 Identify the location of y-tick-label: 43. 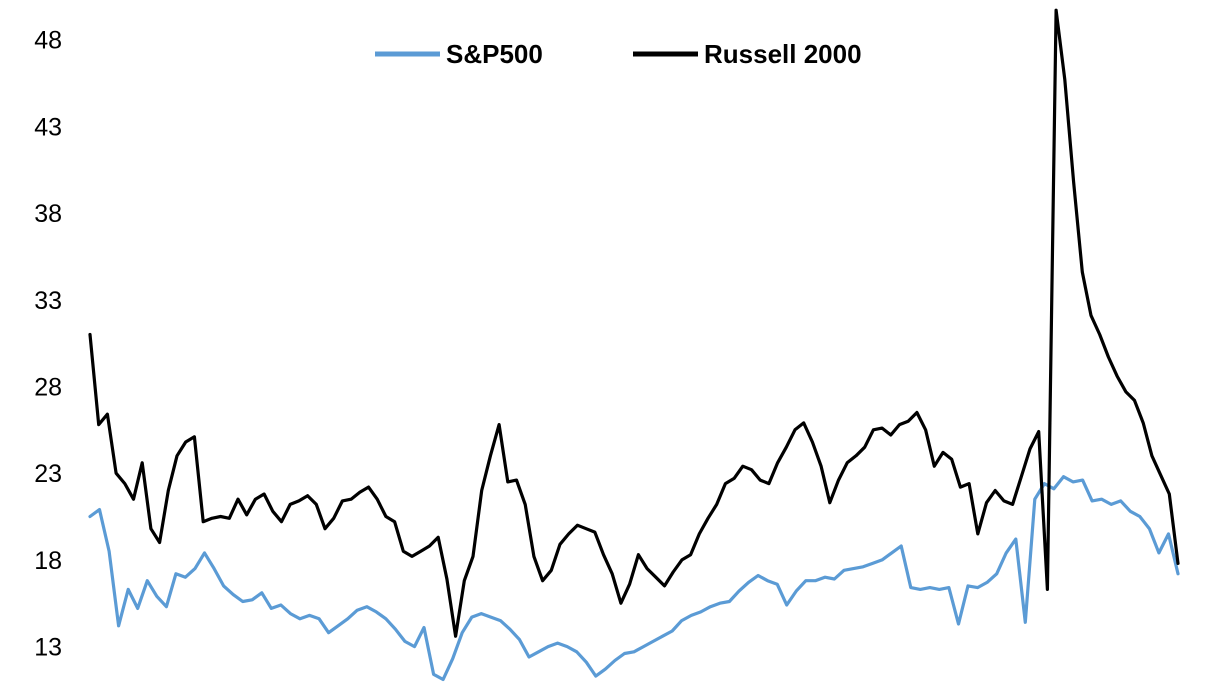
(48, 127).